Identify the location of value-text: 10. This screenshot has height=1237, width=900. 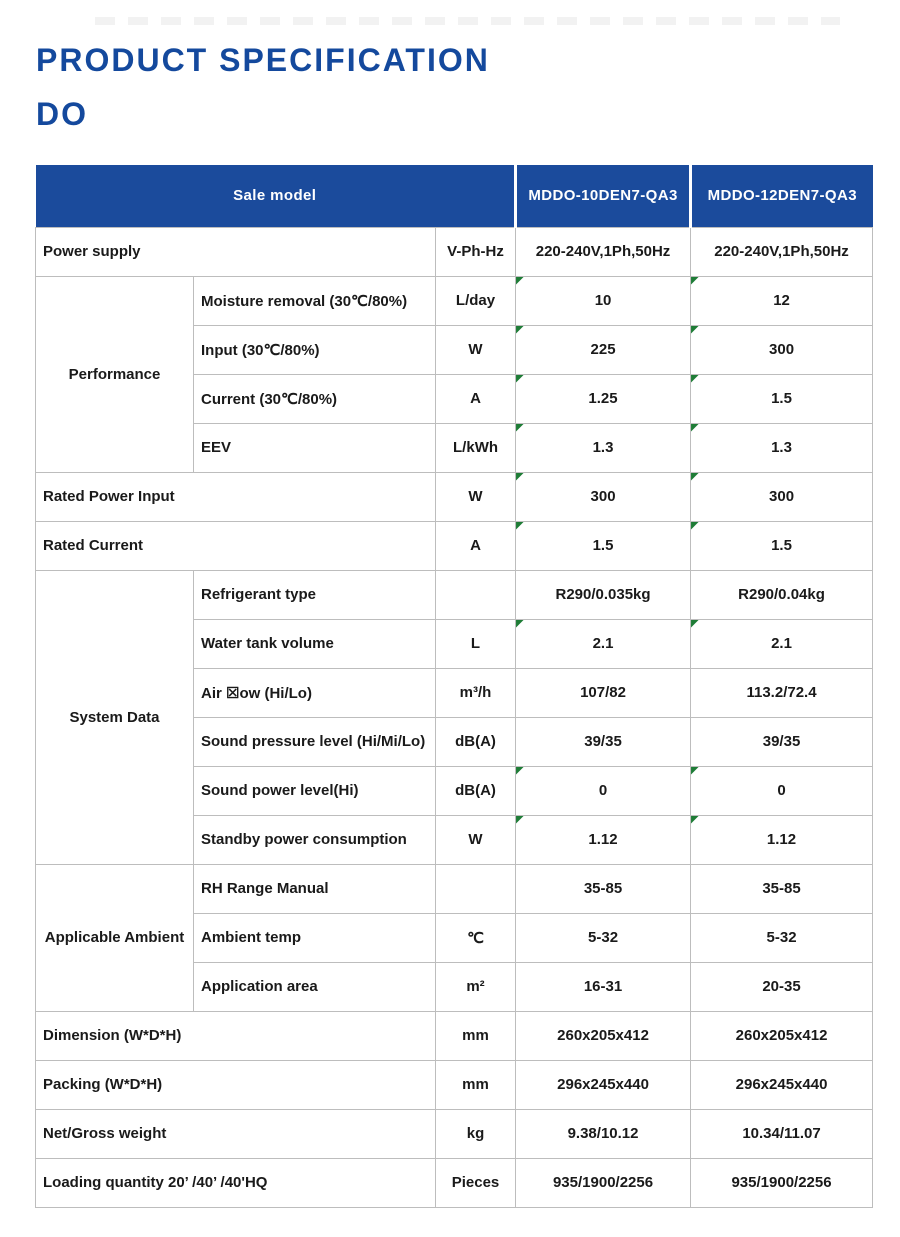
(603, 300).